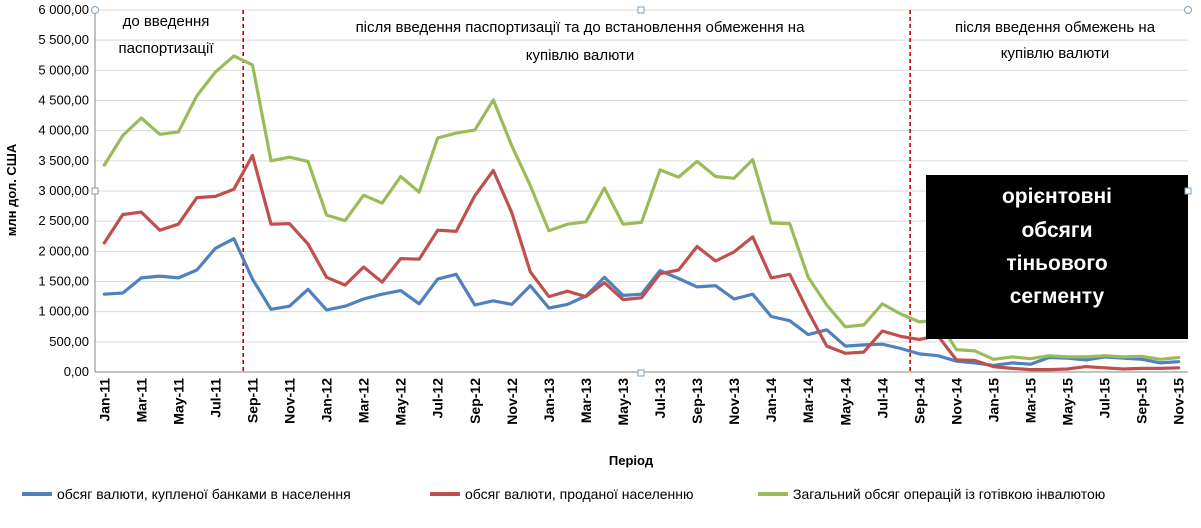 The image size is (1201, 528). Describe the element at coordinates (882, 398) in the screenshot. I see `x-tick-label: Jul-14` at that location.